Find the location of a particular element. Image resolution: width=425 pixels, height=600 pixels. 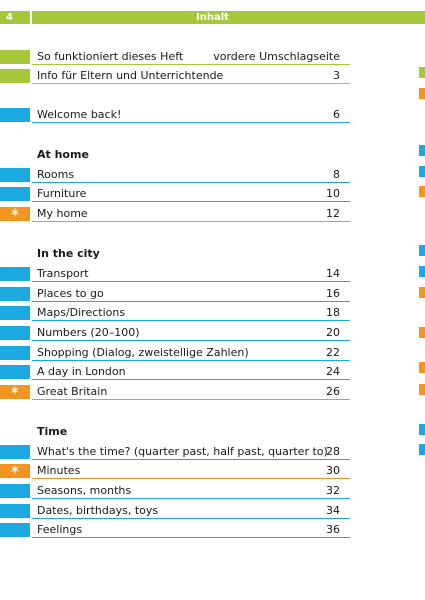

toc-row: Furniture 10 is located at coordinates (175, 194).